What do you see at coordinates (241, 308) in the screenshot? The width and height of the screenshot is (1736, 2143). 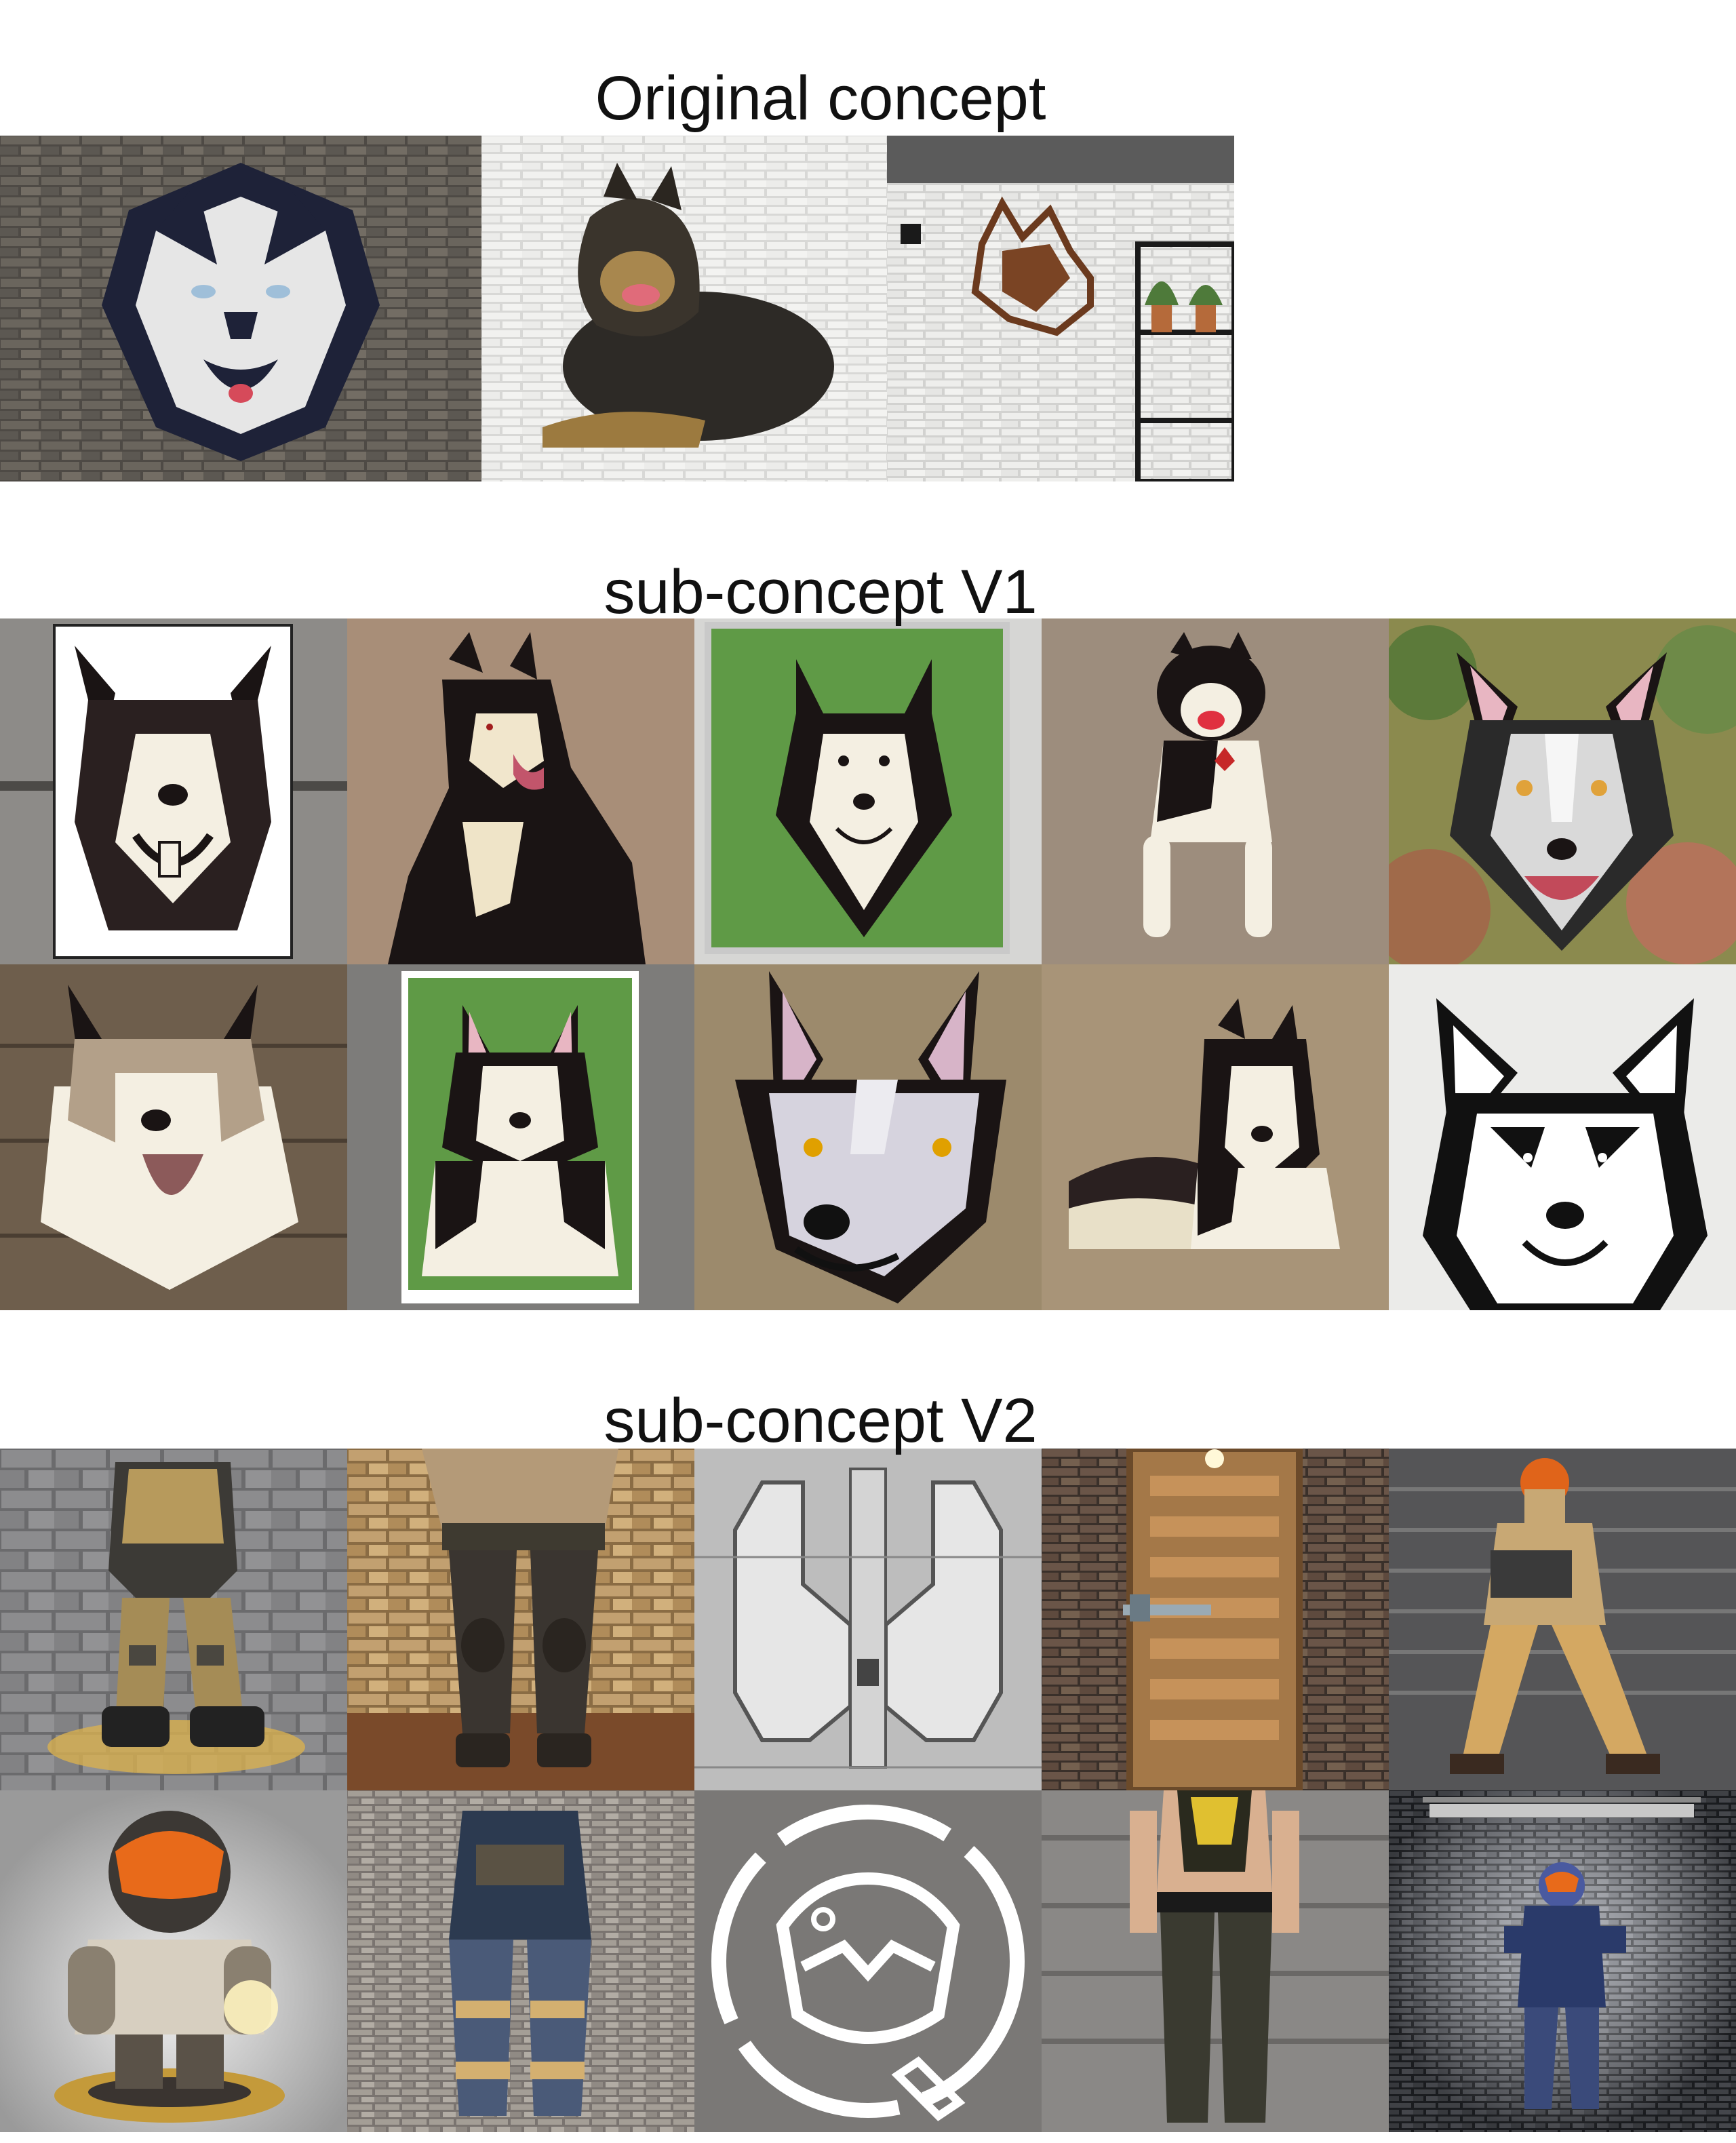 I see `original-image-husky-logo-brick` at bounding box center [241, 308].